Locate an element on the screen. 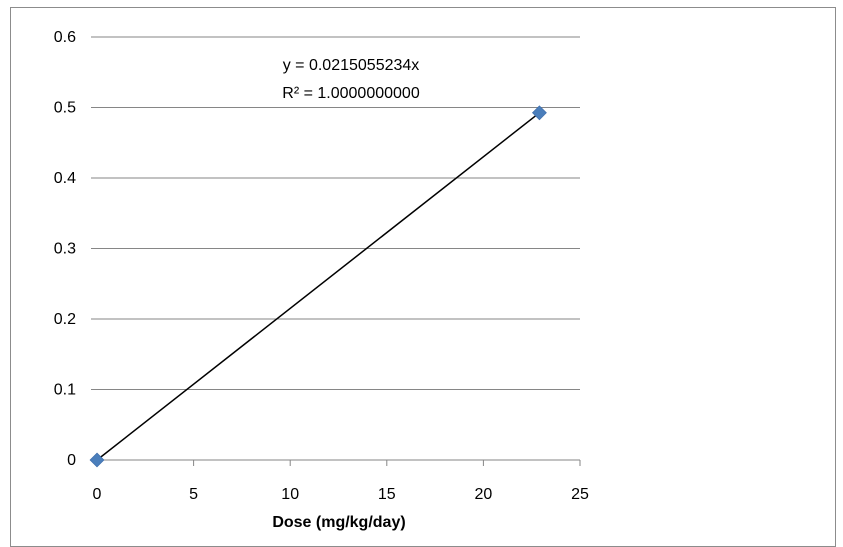 This screenshot has width=843, height=547. y-tick-label: 0.2 is located at coordinates (65, 319).